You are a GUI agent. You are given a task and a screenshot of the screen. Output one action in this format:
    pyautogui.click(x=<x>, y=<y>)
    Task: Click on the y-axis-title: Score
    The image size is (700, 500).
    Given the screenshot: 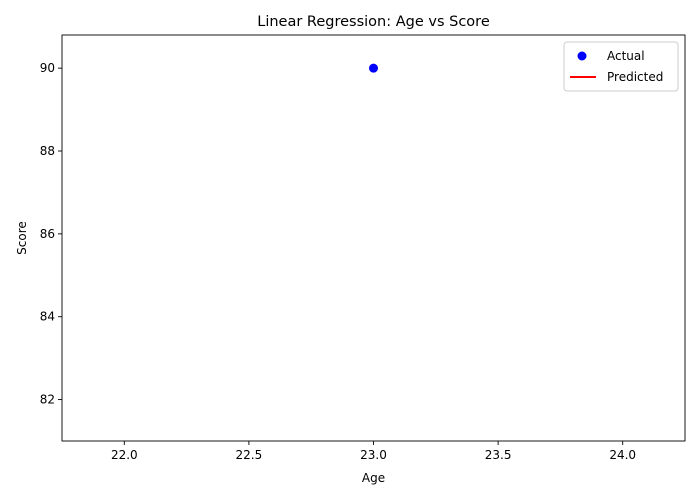 What is the action you would take?
    pyautogui.click(x=22, y=238)
    